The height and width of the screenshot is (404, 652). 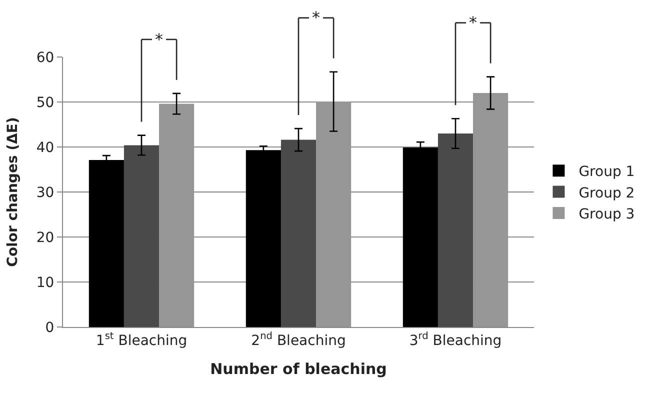 I want to click on legend-label: Group 1, so click(x=606, y=172).